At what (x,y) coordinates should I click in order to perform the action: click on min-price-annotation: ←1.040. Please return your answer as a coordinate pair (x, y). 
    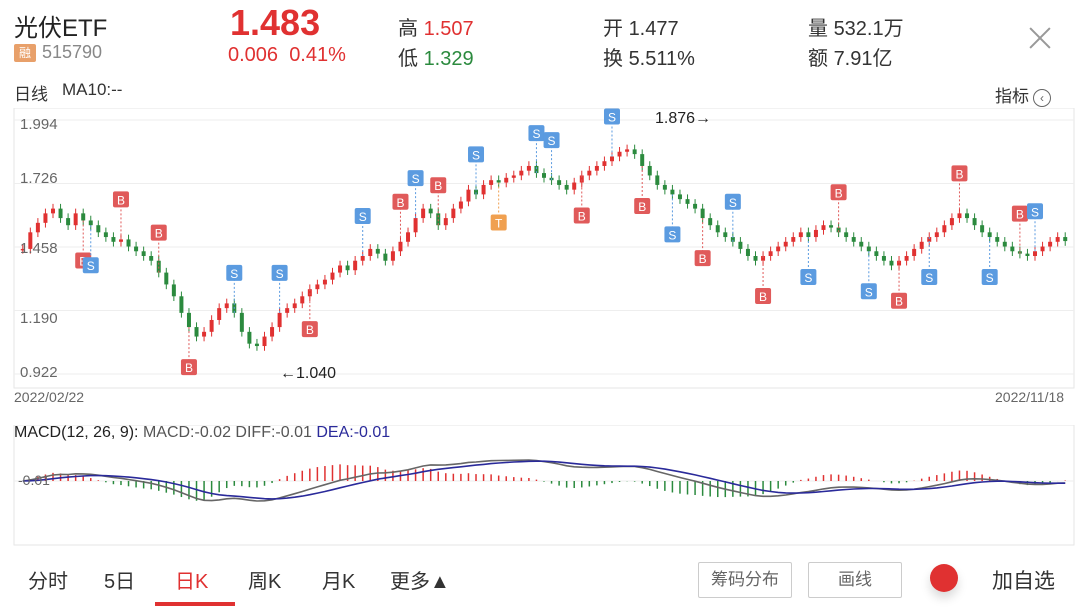
    Looking at the image, I should click on (308, 373).